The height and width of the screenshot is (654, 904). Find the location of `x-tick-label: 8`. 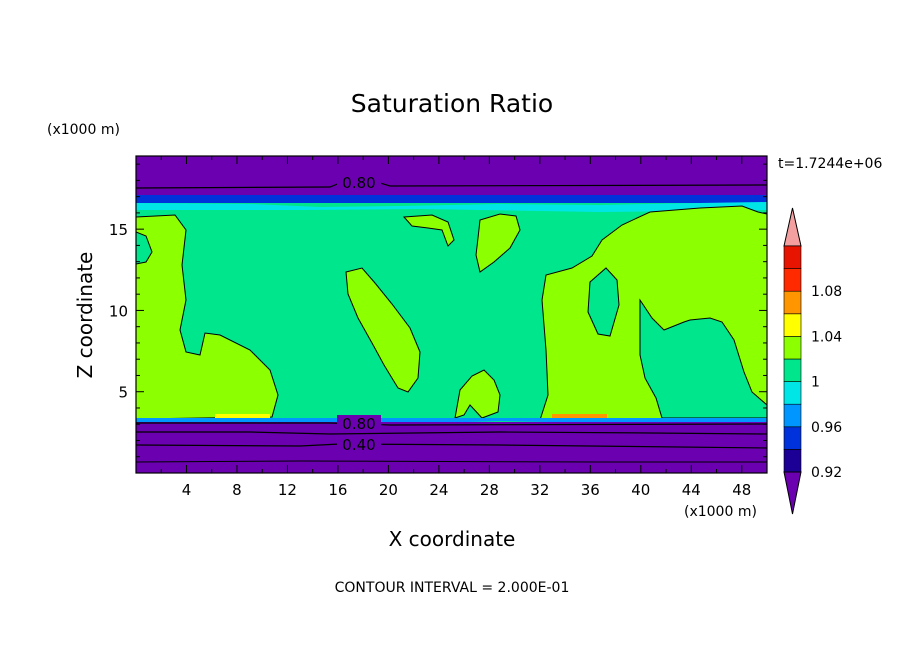

x-tick-label: 8 is located at coordinates (237, 490).